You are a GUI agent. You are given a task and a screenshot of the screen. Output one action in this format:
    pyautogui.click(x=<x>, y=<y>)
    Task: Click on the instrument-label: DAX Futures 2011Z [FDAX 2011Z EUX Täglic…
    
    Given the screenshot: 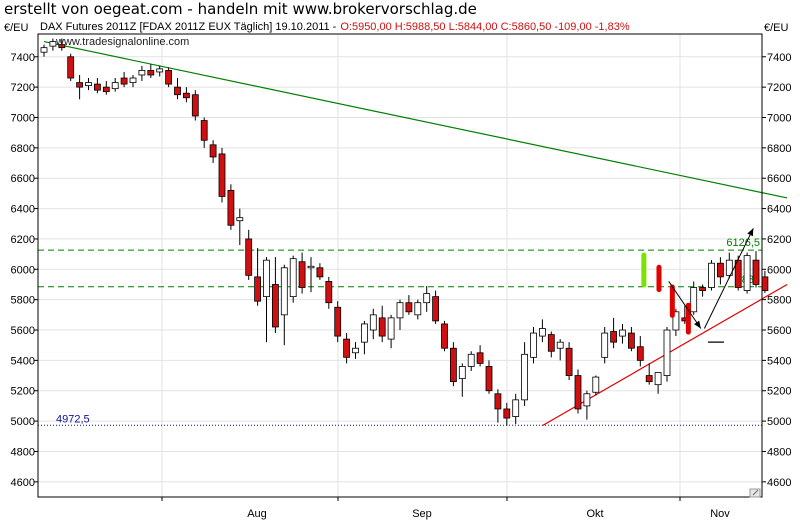 What is the action you would take?
    pyautogui.click(x=188, y=27)
    